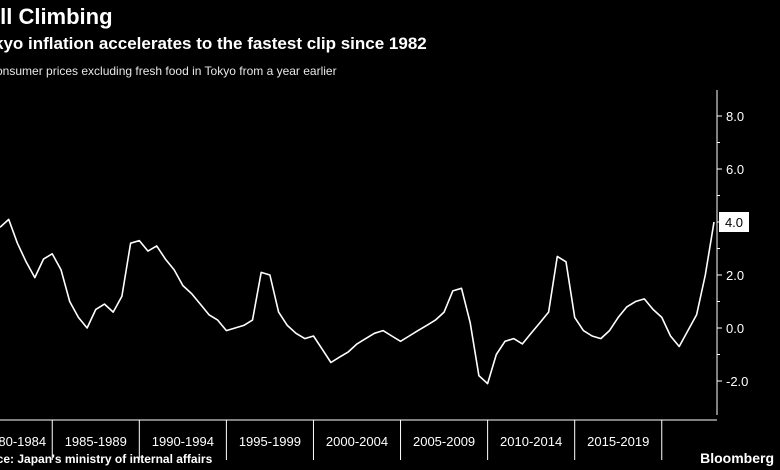 The height and width of the screenshot is (470, 780). What do you see at coordinates (96, 441) in the screenshot?
I see `x-category-label: 1985-1989` at bounding box center [96, 441].